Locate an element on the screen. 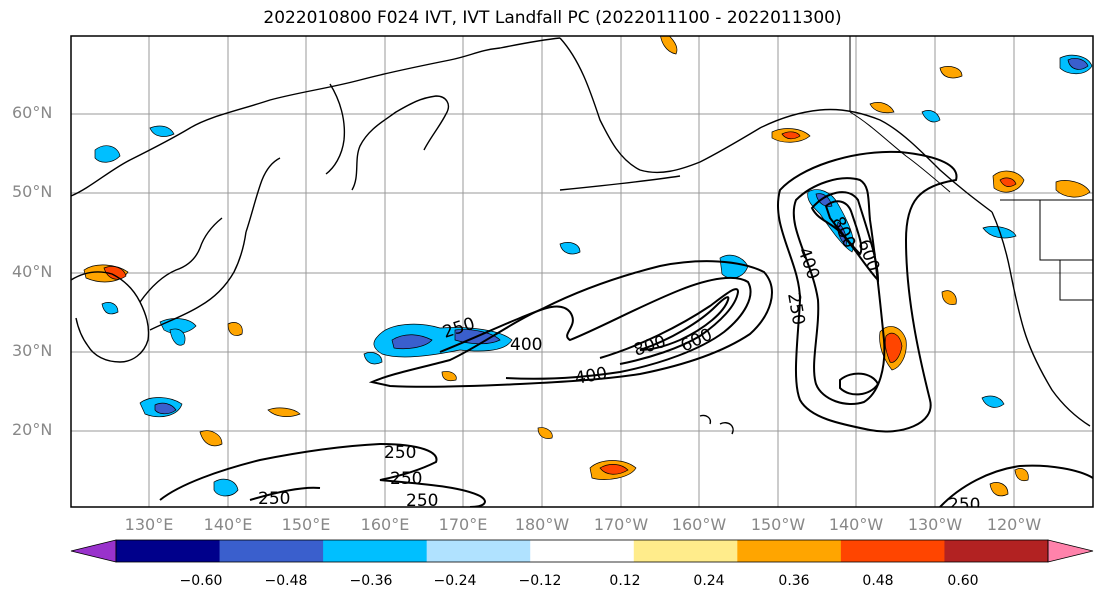 The height and width of the screenshot is (601, 1105). contour-600-east is located at coordinates (845, 237).